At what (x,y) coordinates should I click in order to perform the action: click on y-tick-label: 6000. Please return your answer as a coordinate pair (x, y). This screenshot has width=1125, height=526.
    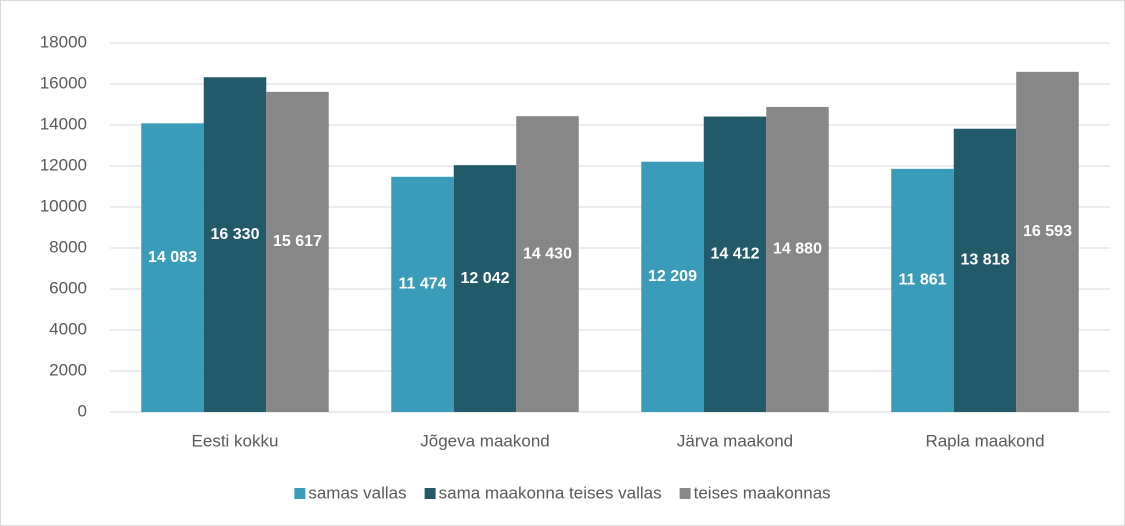
    Looking at the image, I should click on (68, 287).